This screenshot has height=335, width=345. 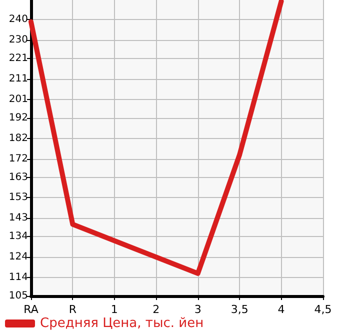 What do you see at coordinates (18, 138) in the screenshot?
I see `y-tick-label: 182` at bounding box center [18, 138].